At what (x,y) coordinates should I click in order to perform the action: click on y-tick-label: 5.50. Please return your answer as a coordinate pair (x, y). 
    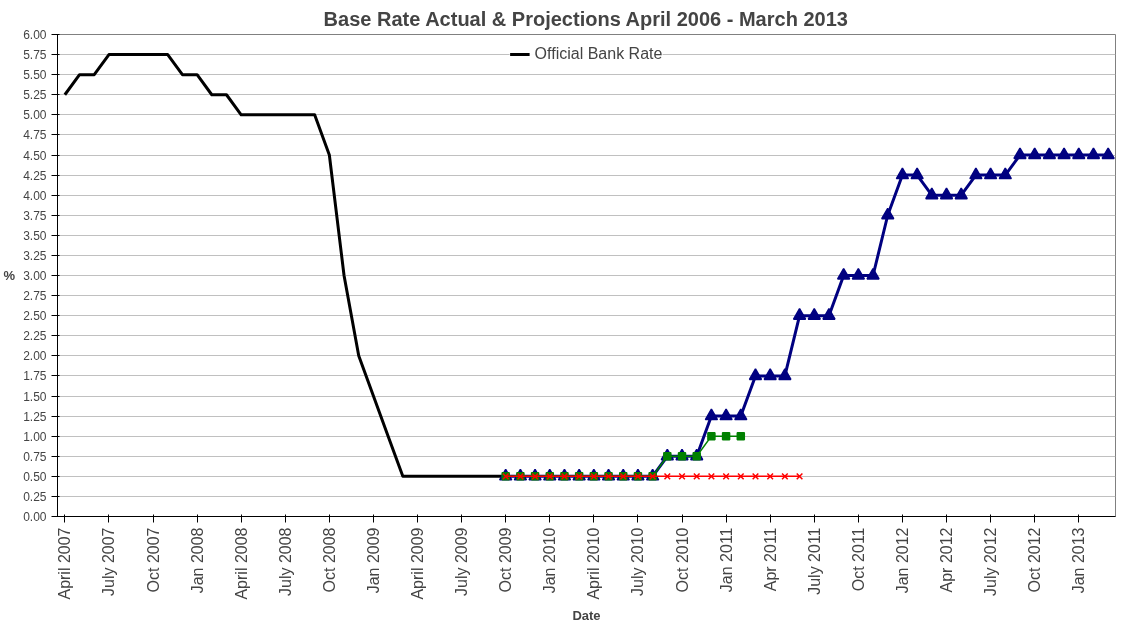
    Looking at the image, I should click on (35, 75).